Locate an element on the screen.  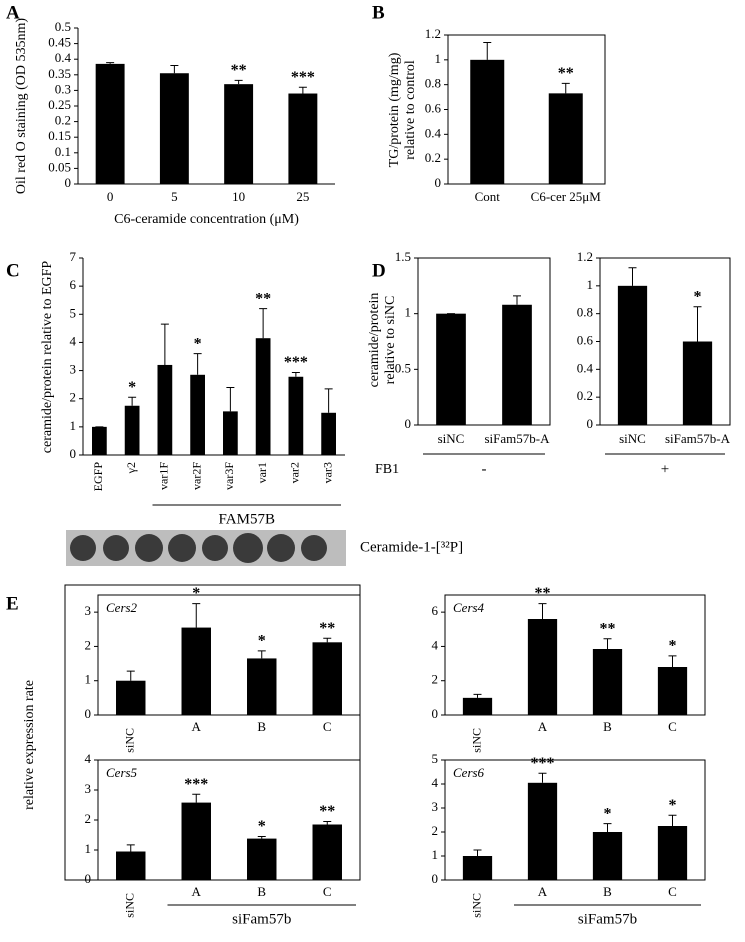
x-tick-label: var2 is located at coordinates (295, 472).